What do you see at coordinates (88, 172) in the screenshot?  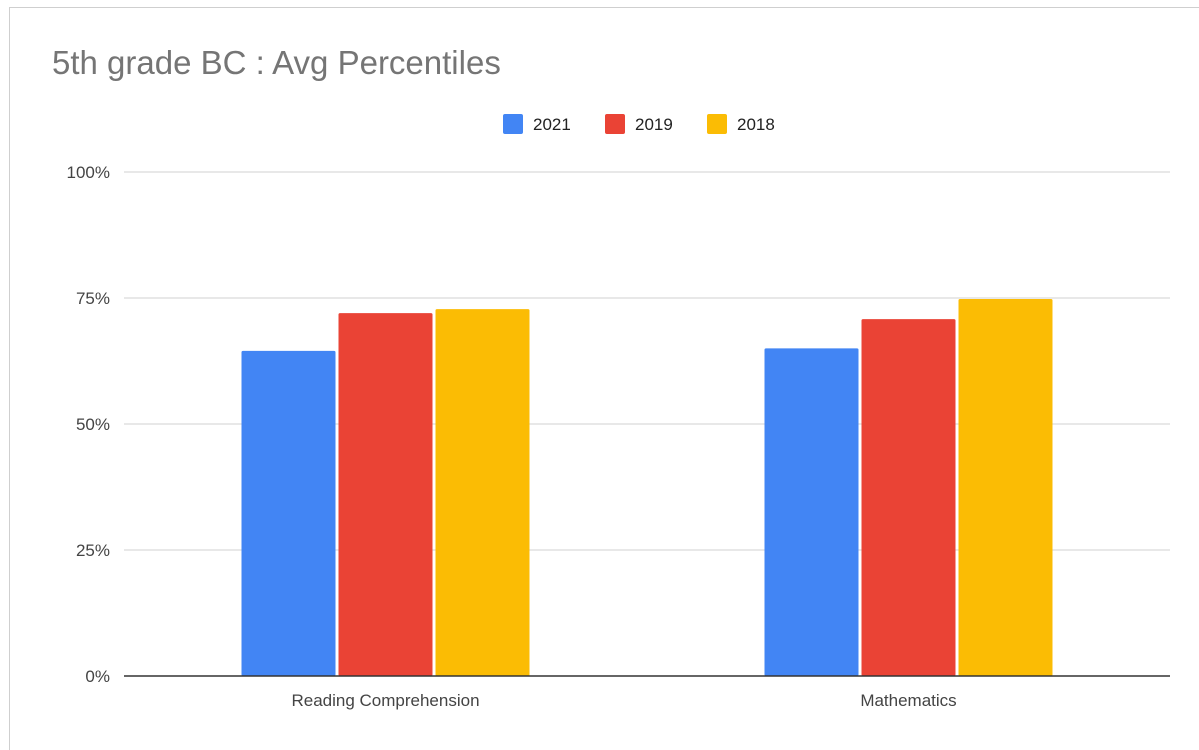 I see `y-tick-label: 100%` at bounding box center [88, 172].